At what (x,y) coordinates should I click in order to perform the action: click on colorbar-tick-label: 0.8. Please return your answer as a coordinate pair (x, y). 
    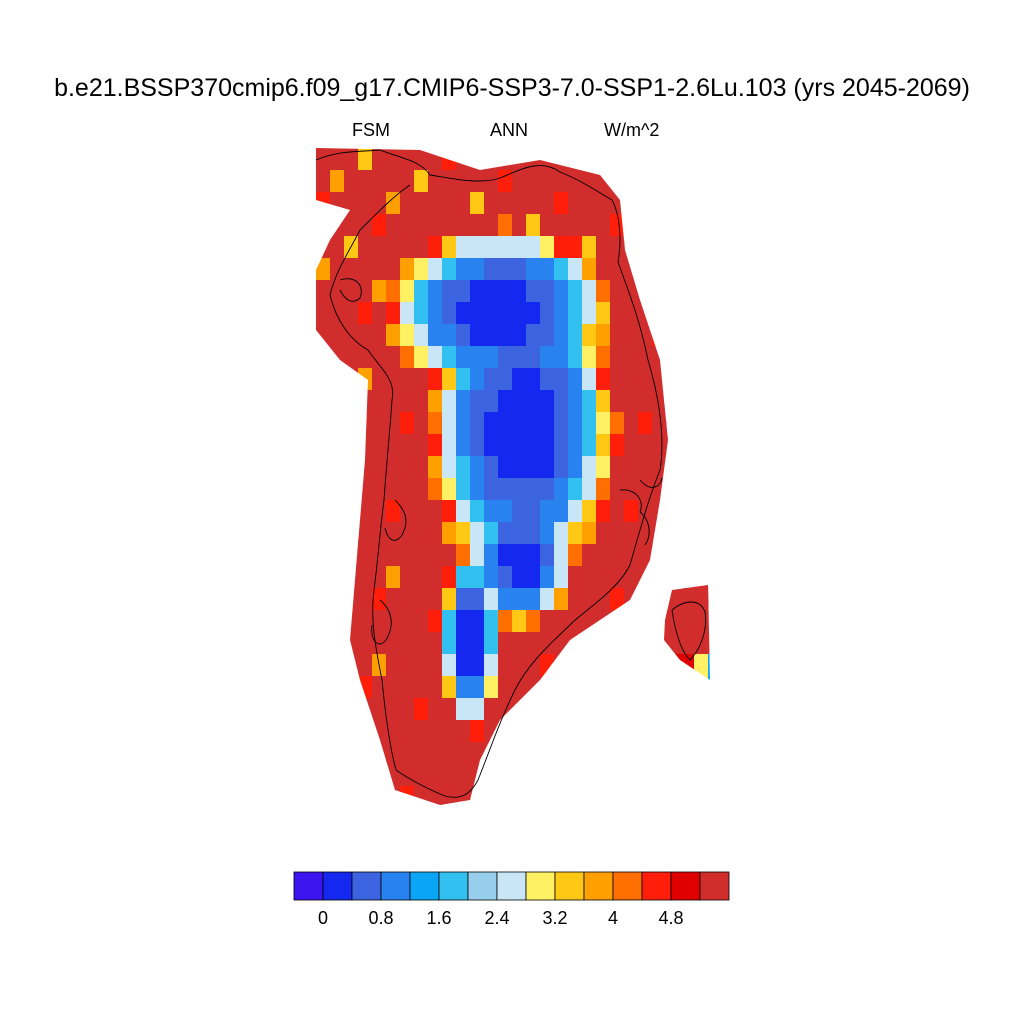
    Looking at the image, I should click on (380, 918).